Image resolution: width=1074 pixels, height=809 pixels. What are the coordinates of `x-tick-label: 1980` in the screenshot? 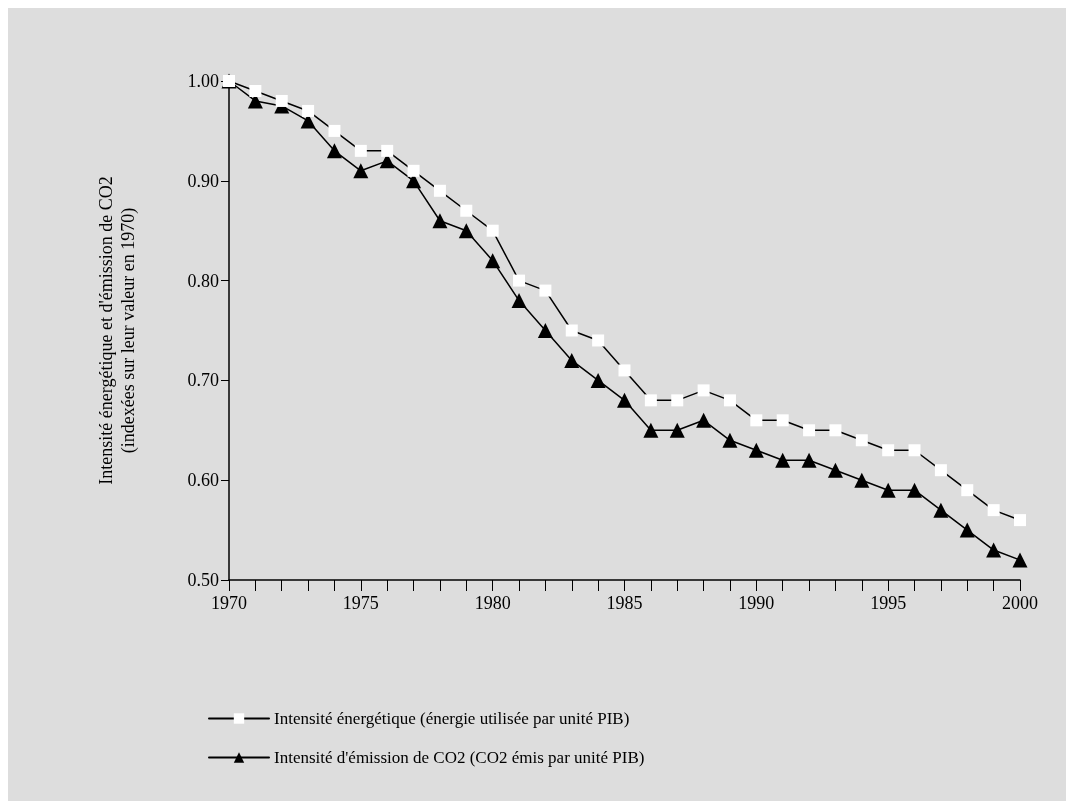 It's located at (492, 603).